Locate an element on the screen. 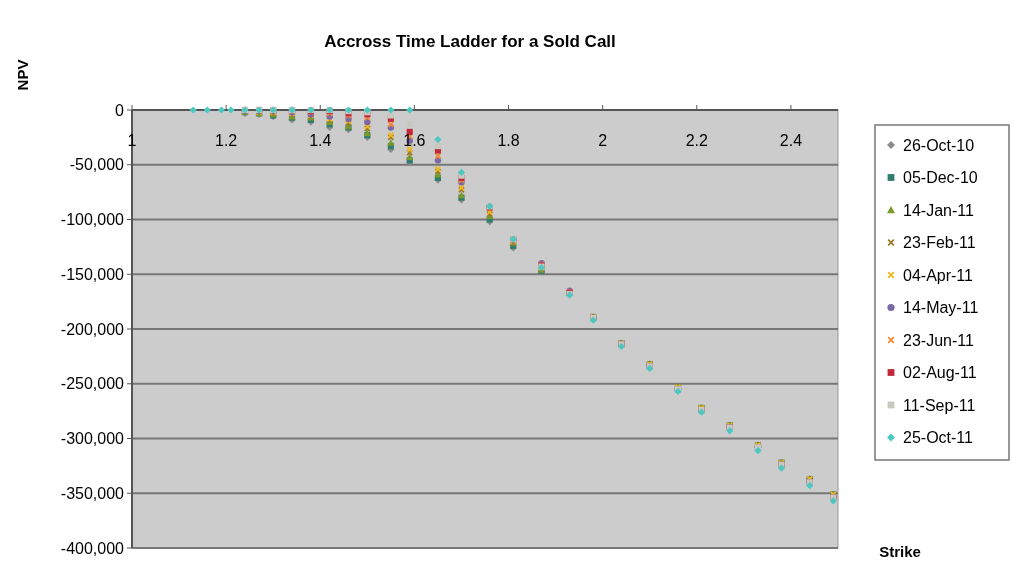  y-tick-label: -50,000 is located at coordinates (97, 165).